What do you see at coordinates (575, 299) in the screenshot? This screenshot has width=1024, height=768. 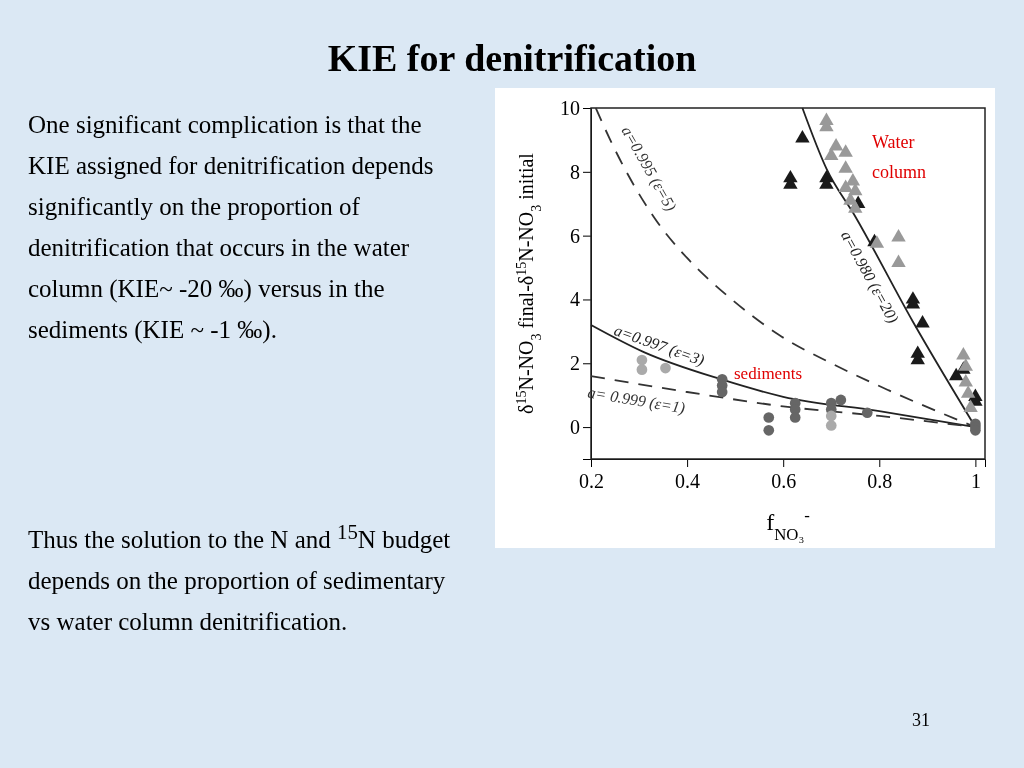 I see `y-tick-label: 4` at bounding box center [575, 299].